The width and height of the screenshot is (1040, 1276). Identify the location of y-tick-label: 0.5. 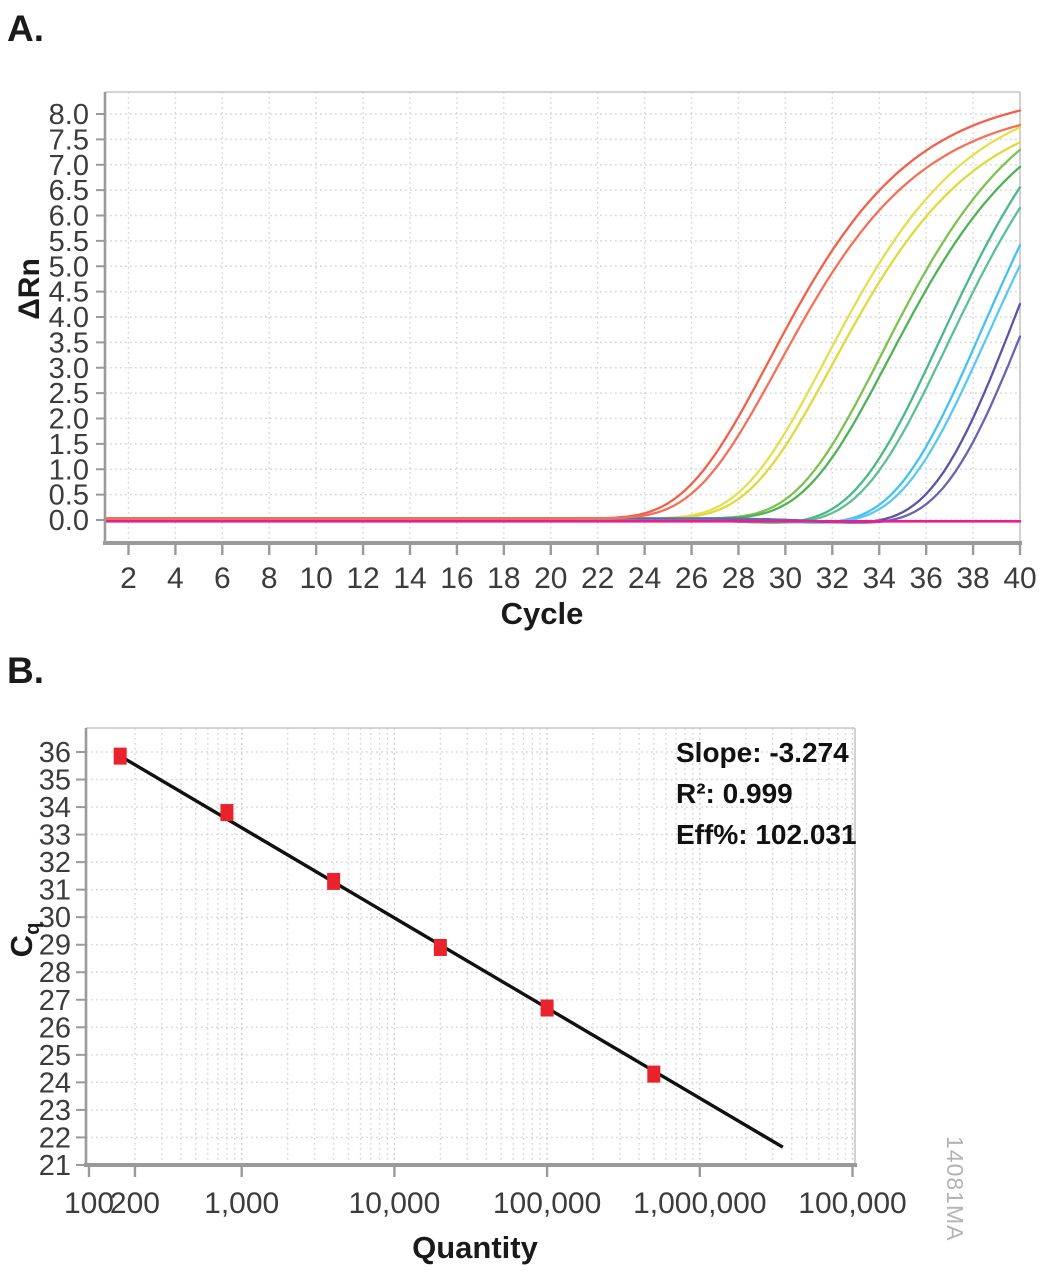
(69, 496).